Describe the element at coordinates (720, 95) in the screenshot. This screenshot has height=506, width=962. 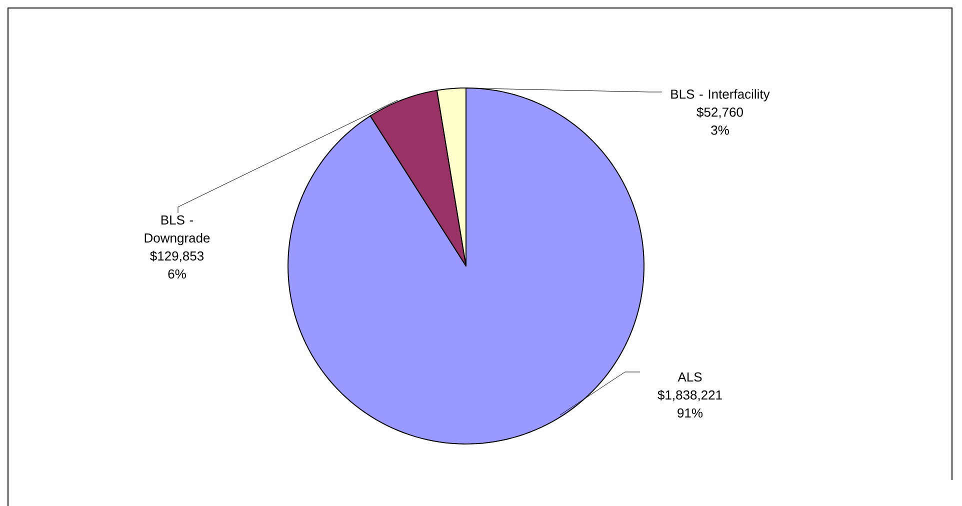
I see `slice-label: BLS - Interfacility` at that location.